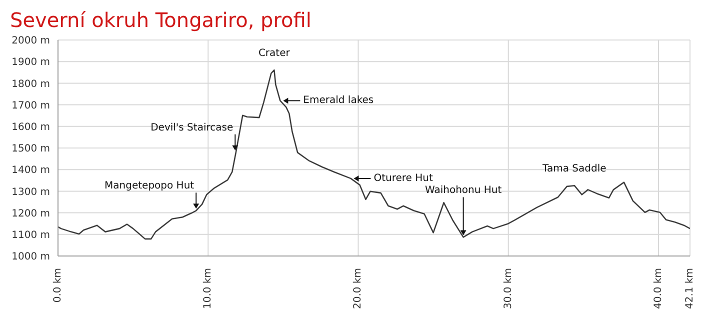 This screenshot has width=728, height=324. What do you see at coordinates (160, 20) in the screenshot?
I see `chart-title: Severní okruh Tongariro, profil` at bounding box center [160, 20].